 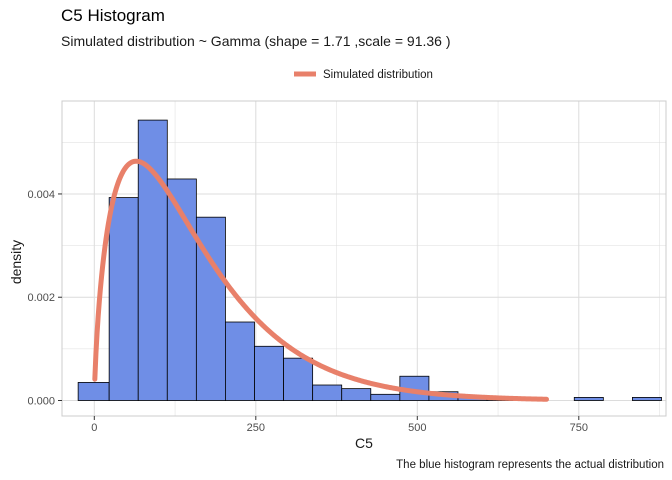 I want to click on x-axis-ticks: 0 250 500 750, so click(x=339, y=425).